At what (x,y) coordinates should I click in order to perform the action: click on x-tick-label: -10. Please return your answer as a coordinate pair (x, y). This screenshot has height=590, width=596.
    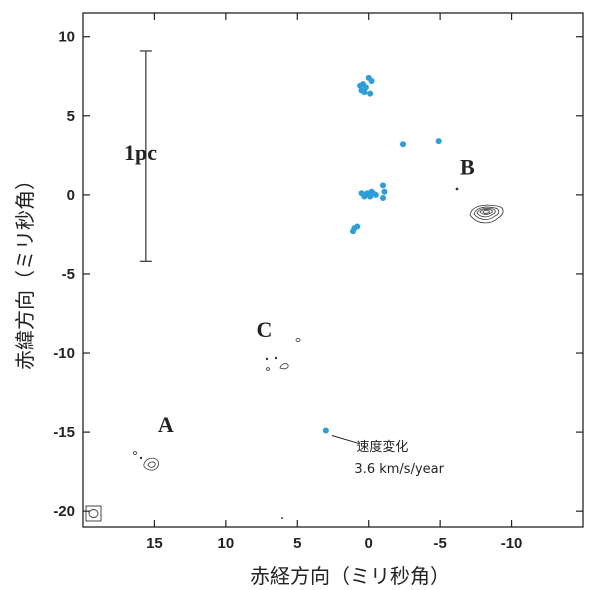
    Looking at the image, I should click on (512, 543).